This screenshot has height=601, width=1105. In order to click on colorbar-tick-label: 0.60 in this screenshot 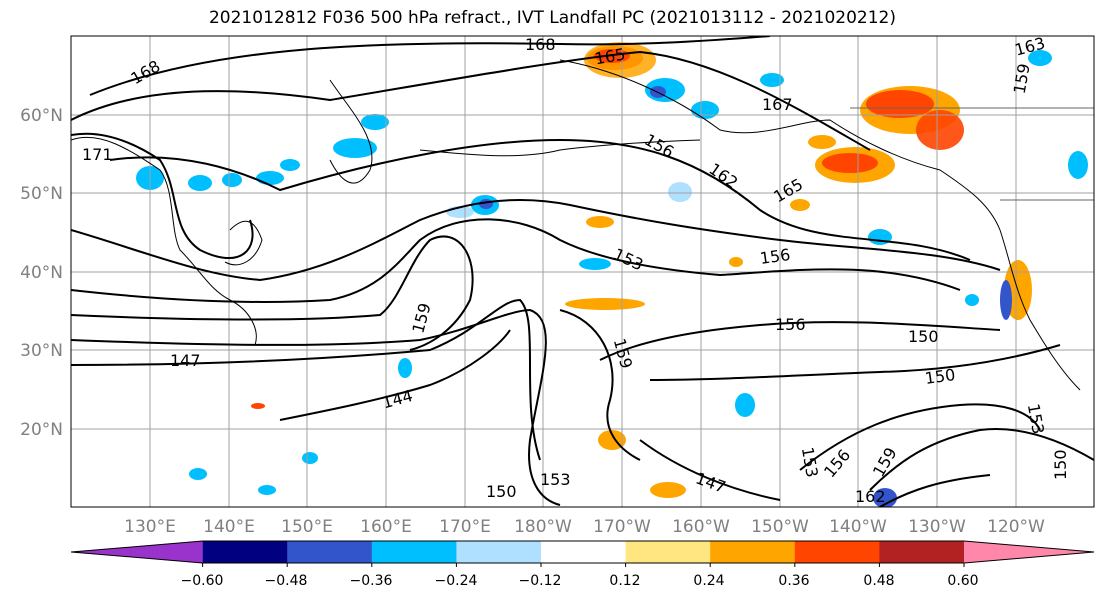, I will do `click(962, 581)`.